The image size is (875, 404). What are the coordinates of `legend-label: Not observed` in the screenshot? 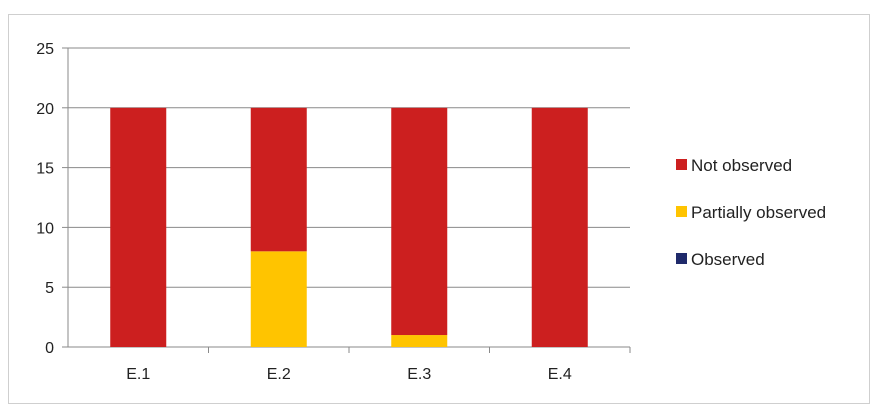 It's located at (741, 165).